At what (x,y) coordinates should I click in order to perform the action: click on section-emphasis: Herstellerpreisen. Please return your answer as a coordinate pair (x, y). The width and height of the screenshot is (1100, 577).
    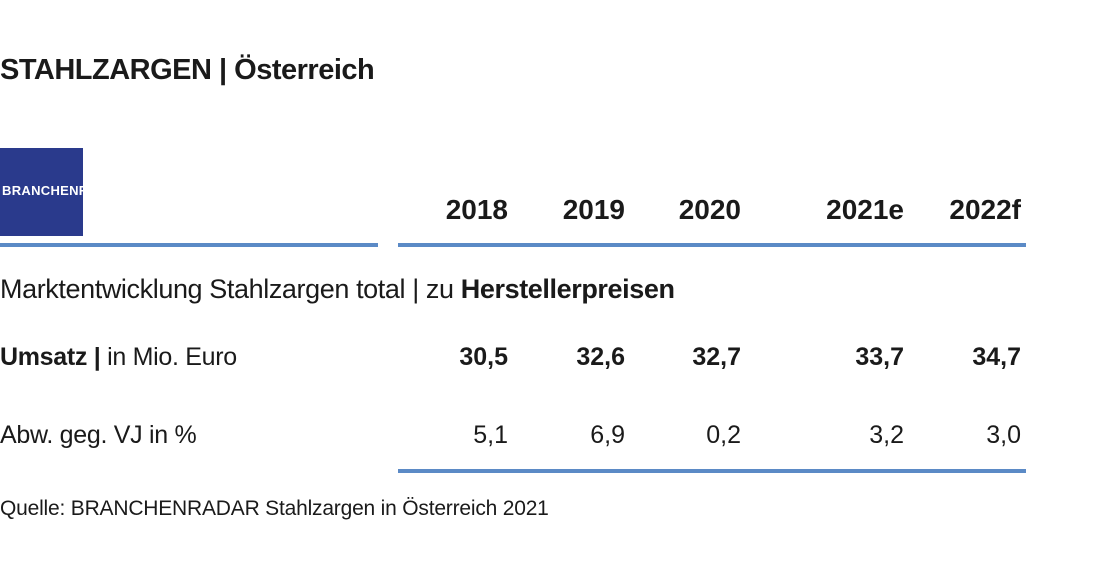
    Looking at the image, I should click on (567, 289).